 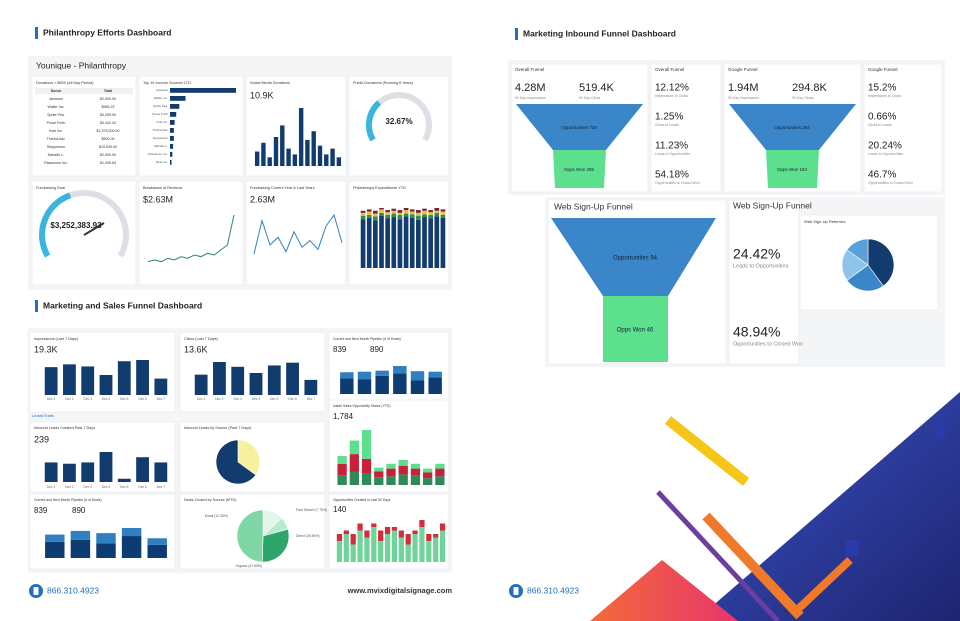 I want to click on x-tick-label: Dec 6, so click(x=292, y=399).